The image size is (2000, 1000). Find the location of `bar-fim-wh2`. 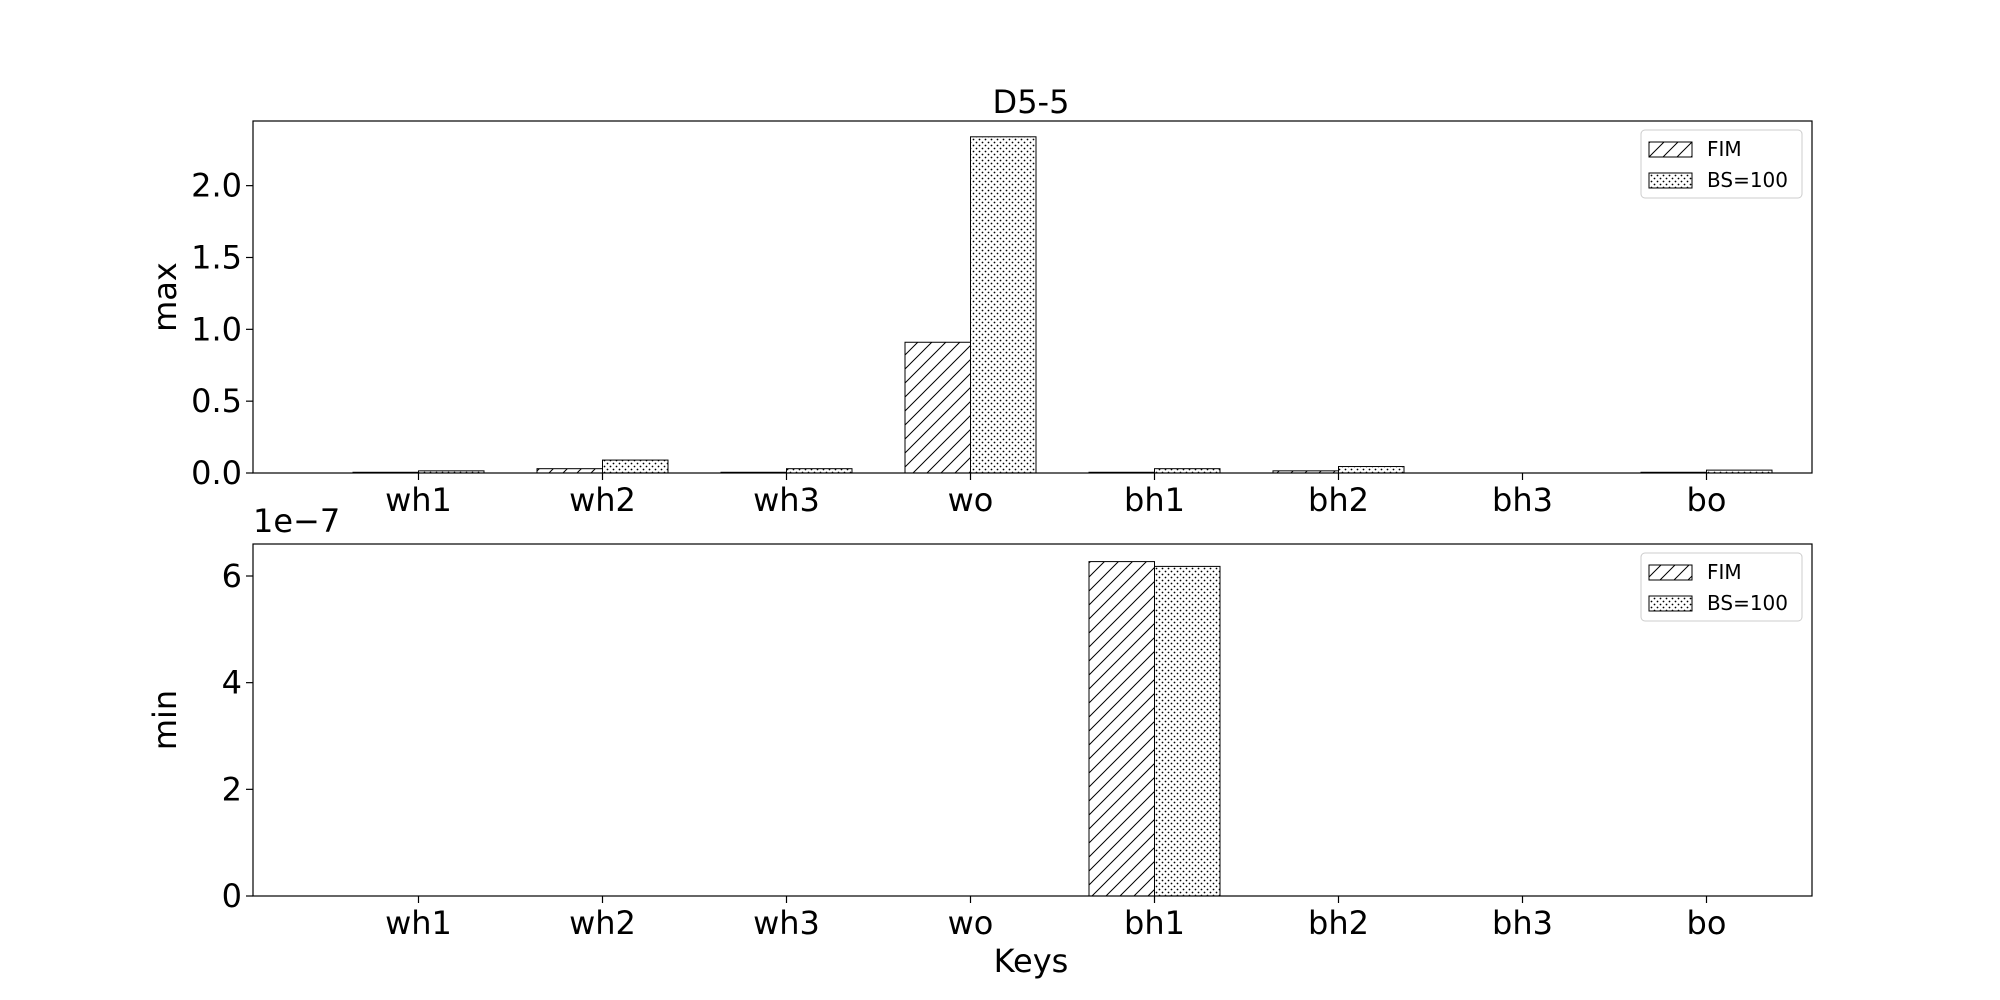

bar-fim-wh2 is located at coordinates (569, 471).